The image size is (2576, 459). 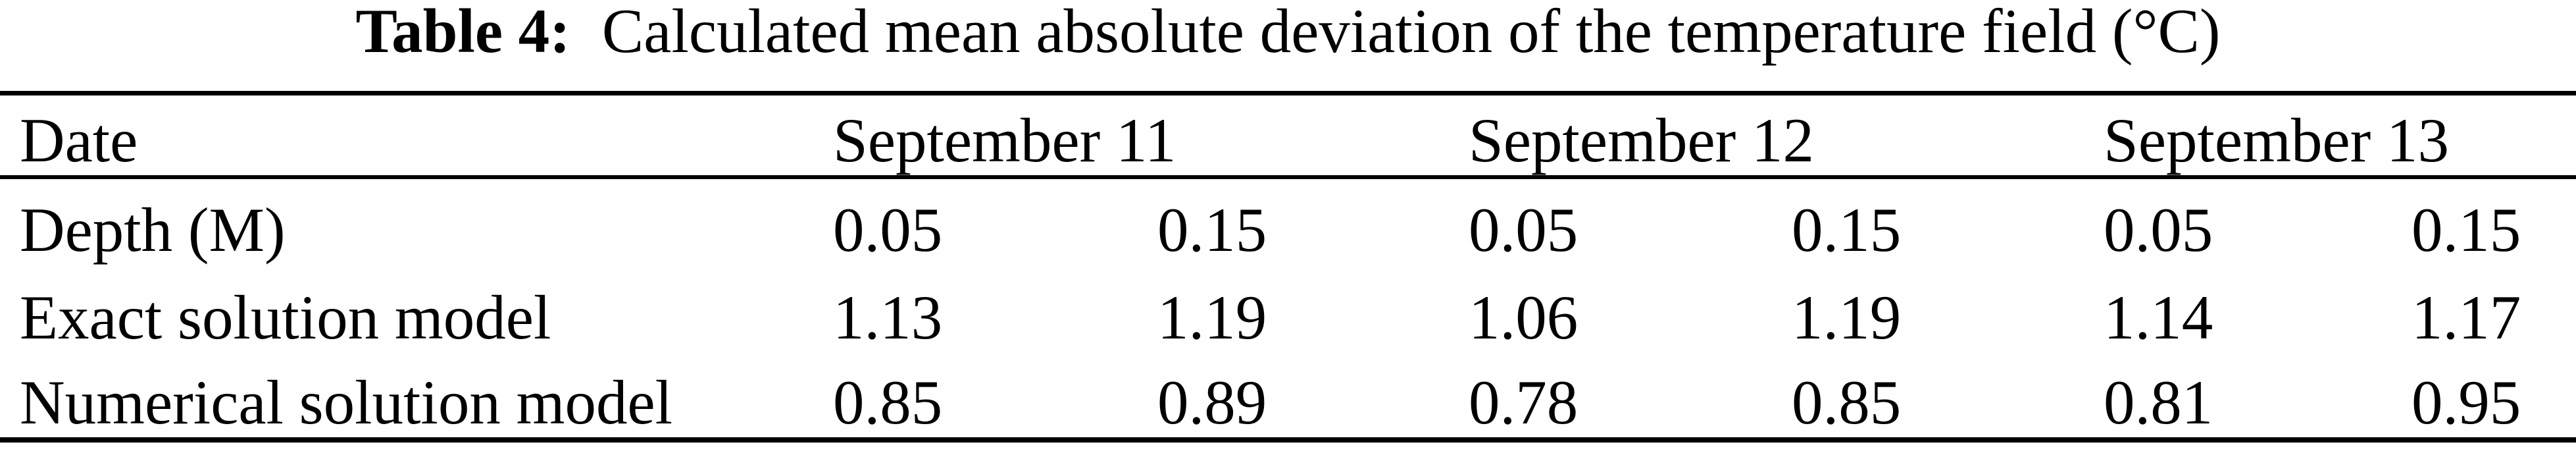 I want to click on cell-exact-sep13-a: 1.14, so click(x=2158, y=318).